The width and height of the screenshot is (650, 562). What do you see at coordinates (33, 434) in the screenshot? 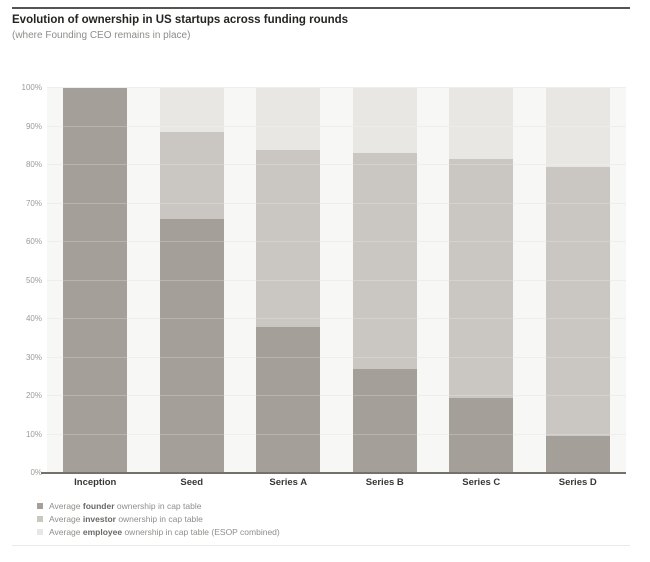
I see `y-tick-label: 10%` at bounding box center [33, 434].